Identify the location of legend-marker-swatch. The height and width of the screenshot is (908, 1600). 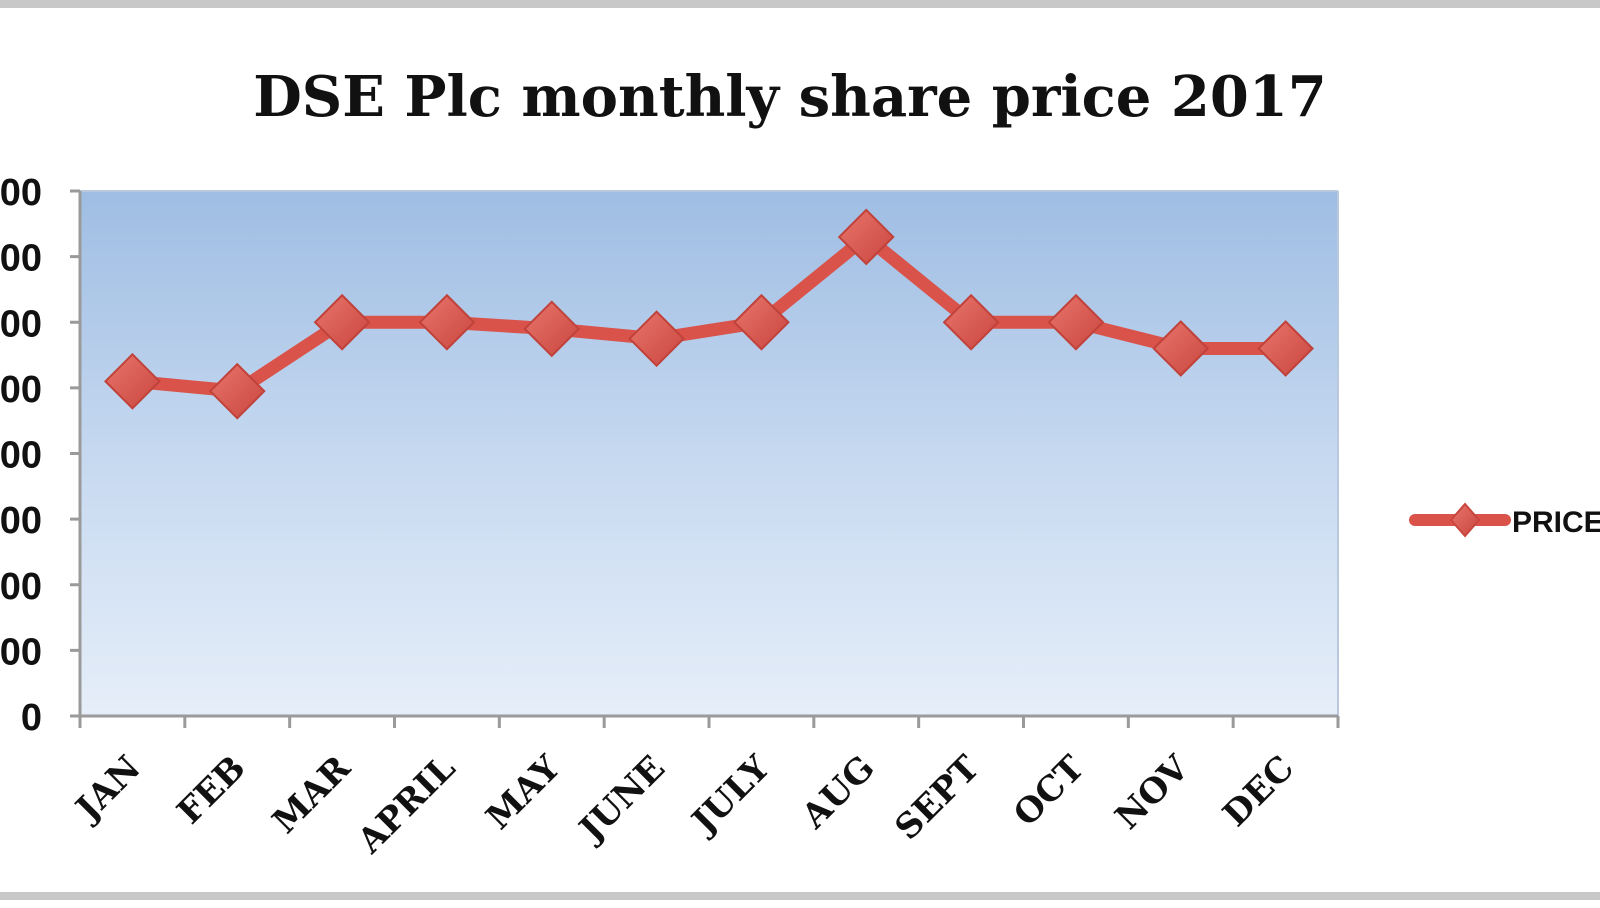
(1465, 520).